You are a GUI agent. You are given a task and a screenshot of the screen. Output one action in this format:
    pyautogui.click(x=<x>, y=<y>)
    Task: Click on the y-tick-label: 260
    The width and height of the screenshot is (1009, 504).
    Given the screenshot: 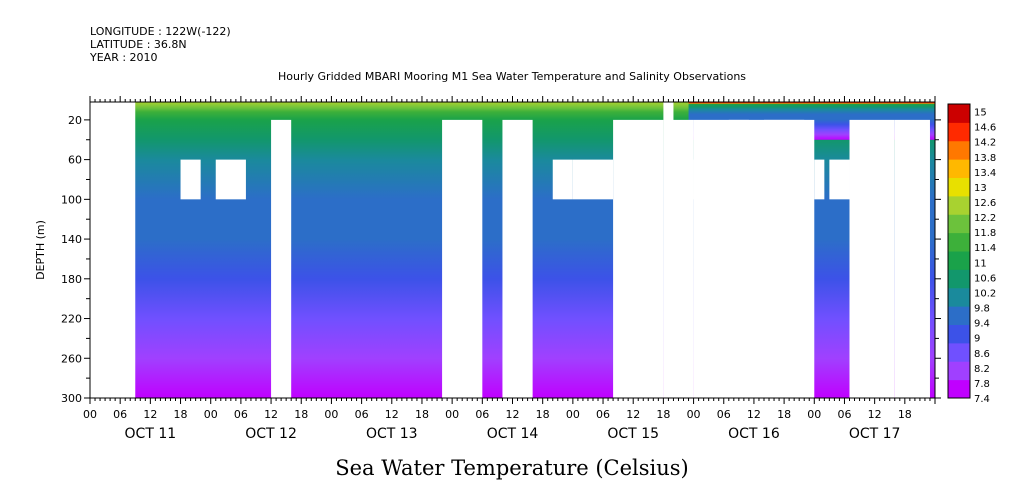 What is the action you would take?
    pyautogui.click(x=71, y=358)
    